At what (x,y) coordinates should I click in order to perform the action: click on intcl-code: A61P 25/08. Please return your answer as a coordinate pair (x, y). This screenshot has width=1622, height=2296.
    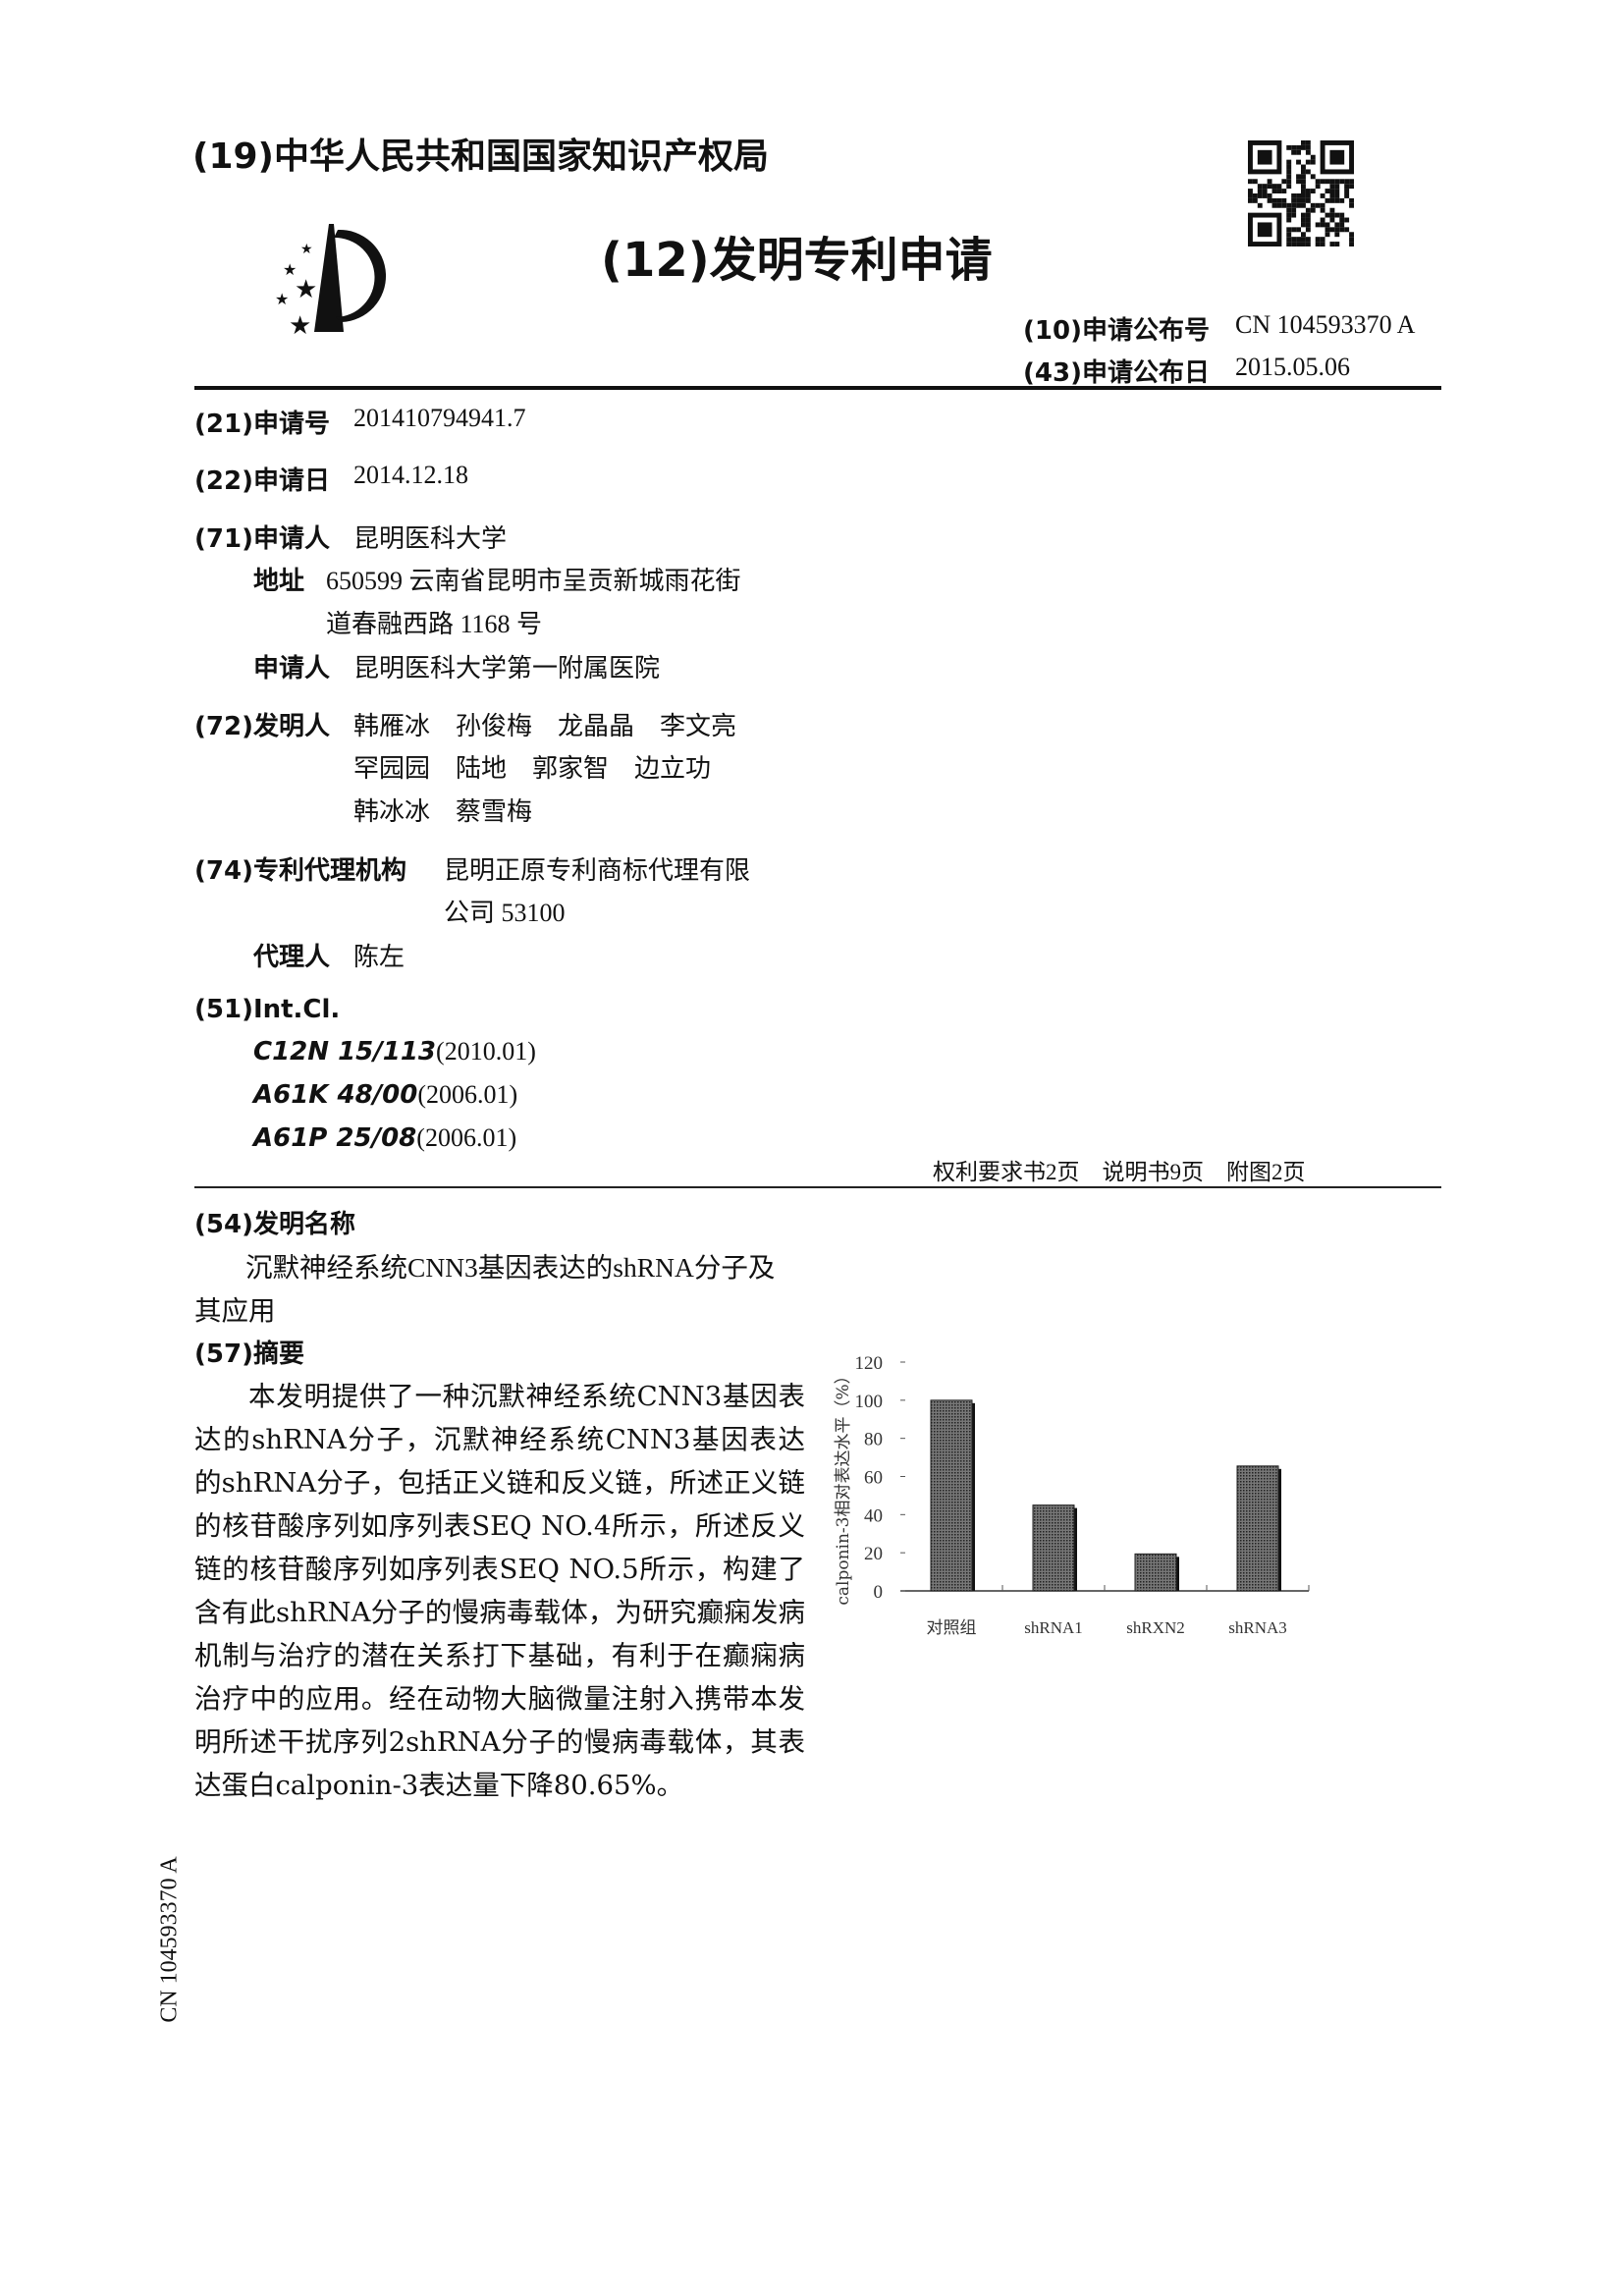
    Looking at the image, I should click on (335, 1138).